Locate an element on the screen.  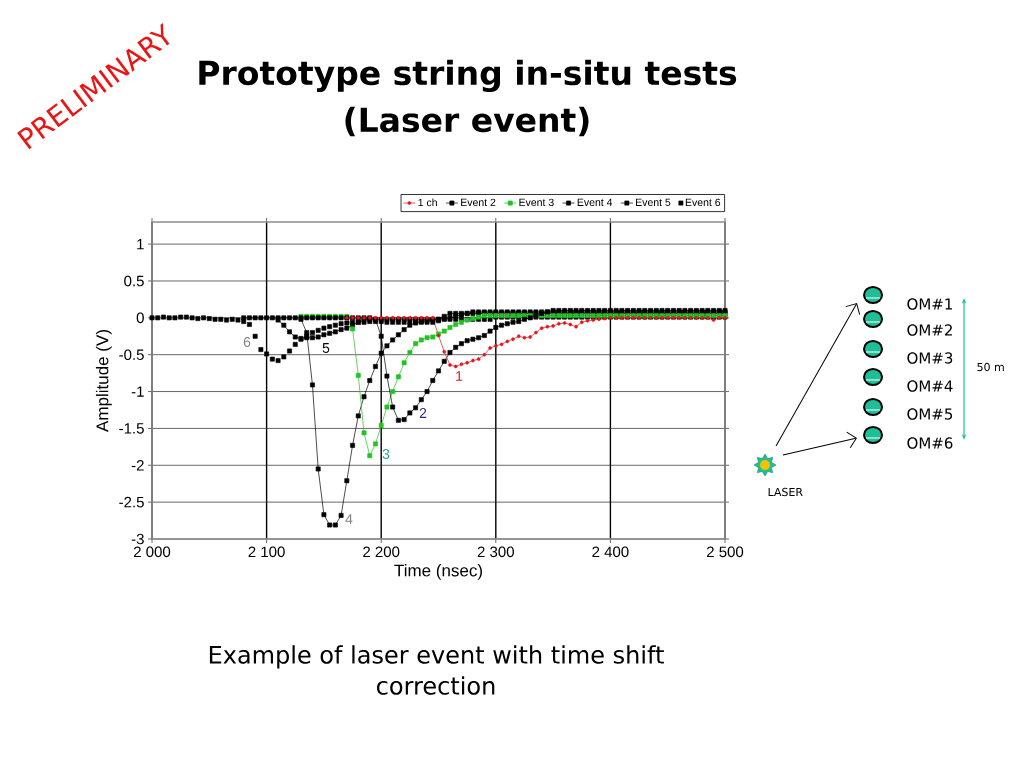
x-tick-label: 2 300 is located at coordinates (495, 552).